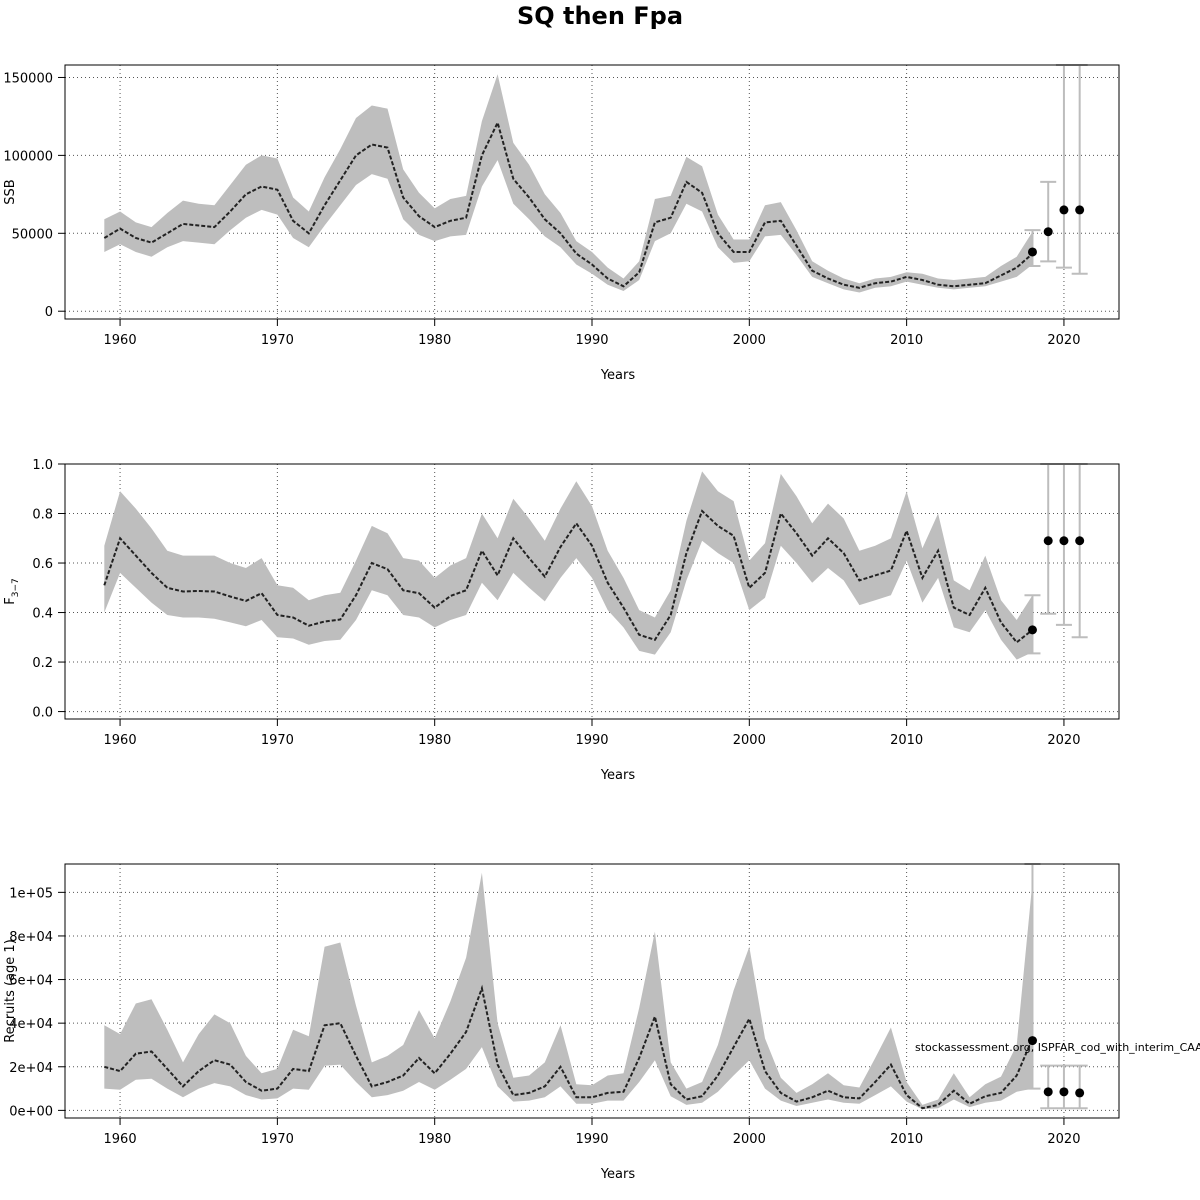 The image size is (1200, 1200). What do you see at coordinates (42, 515) in the screenshot?
I see `y-tick-label: 0.8` at bounding box center [42, 515].